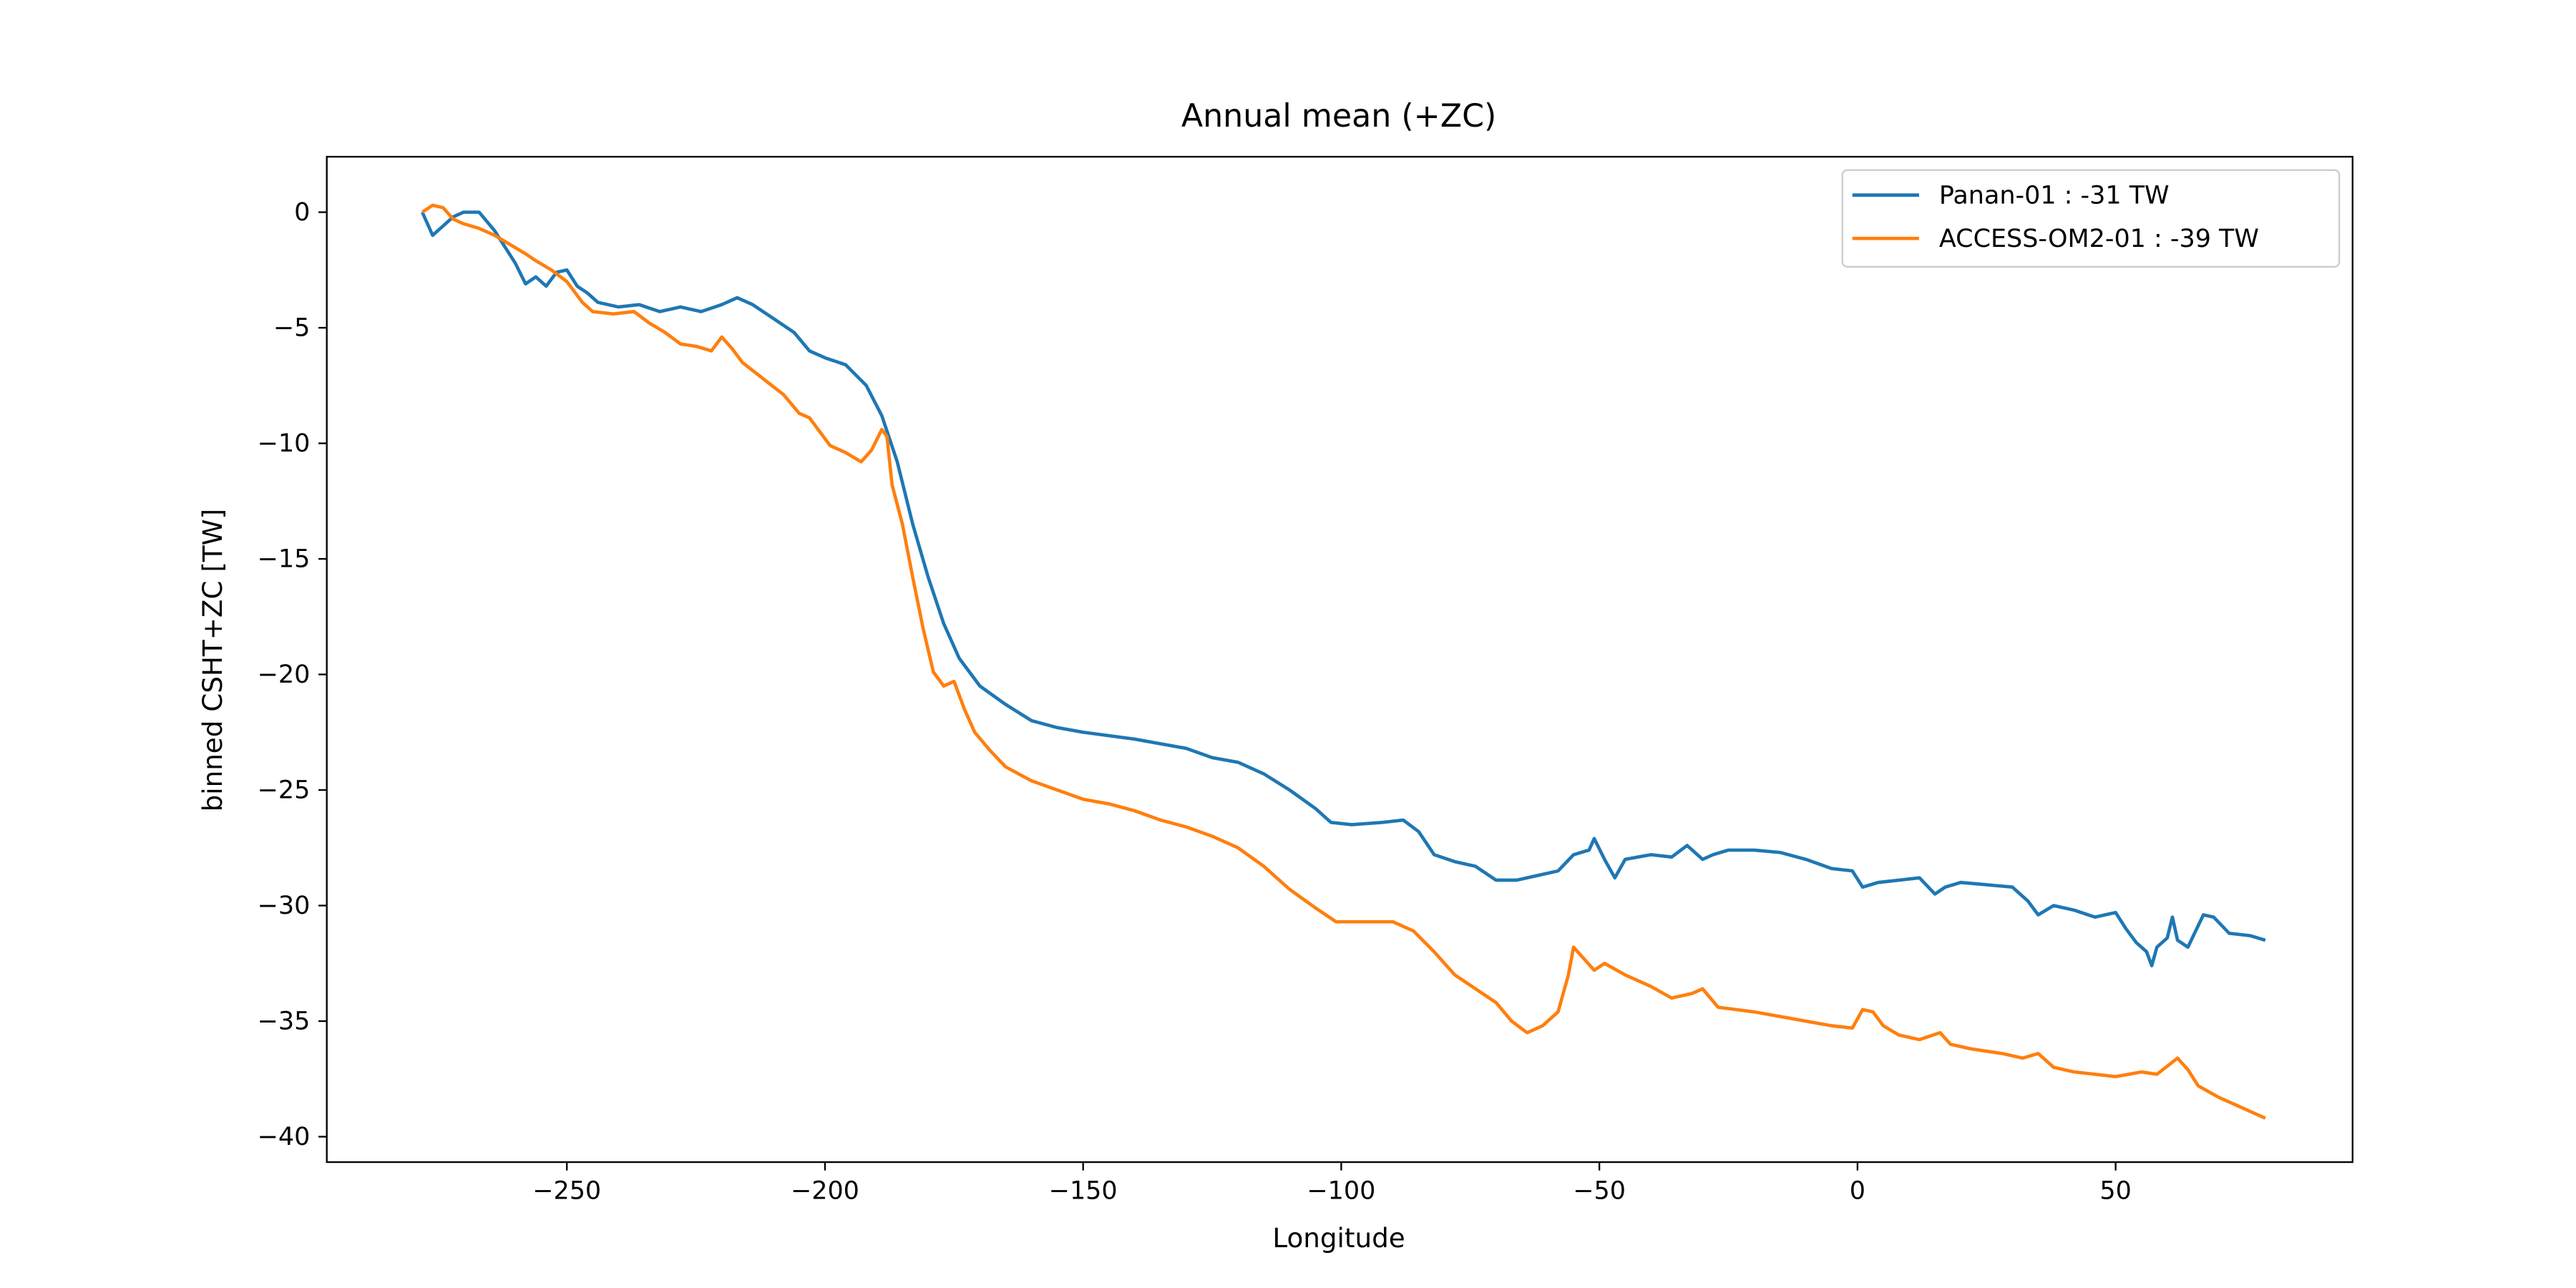 Image resolution: width=2576 pixels, height=1288 pixels. Describe the element at coordinates (2099, 239) in the screenshot. I see `legend-label: ACCESS-OM2-01 : -39 TW` at that location.